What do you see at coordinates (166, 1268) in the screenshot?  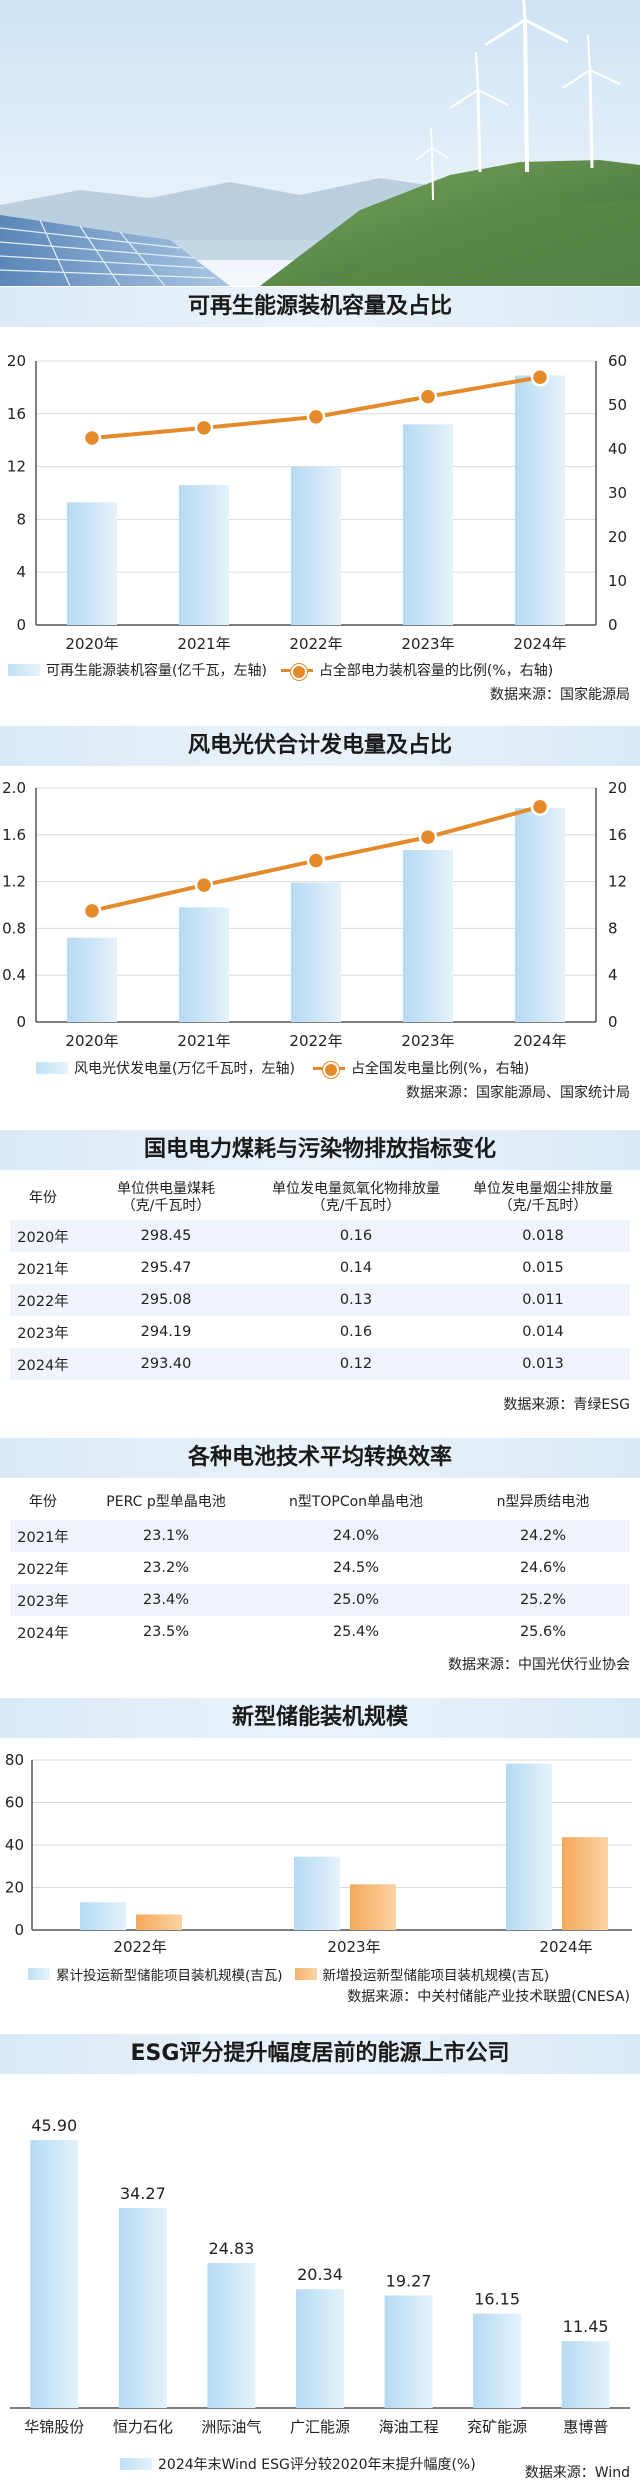 I see `table-cell: 295.47` at bounding box center [166, 1268].